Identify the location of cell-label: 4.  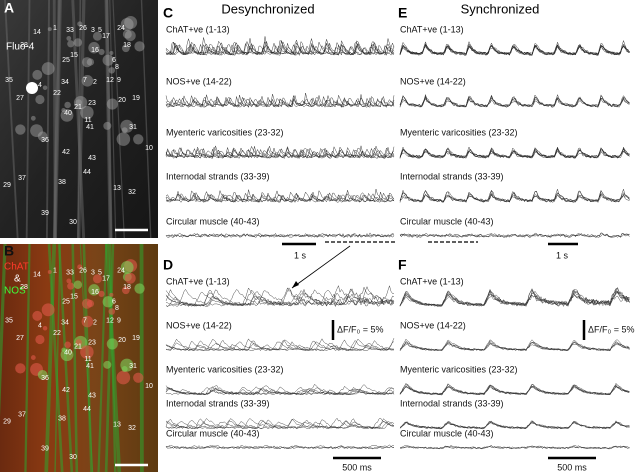
(40, 325).